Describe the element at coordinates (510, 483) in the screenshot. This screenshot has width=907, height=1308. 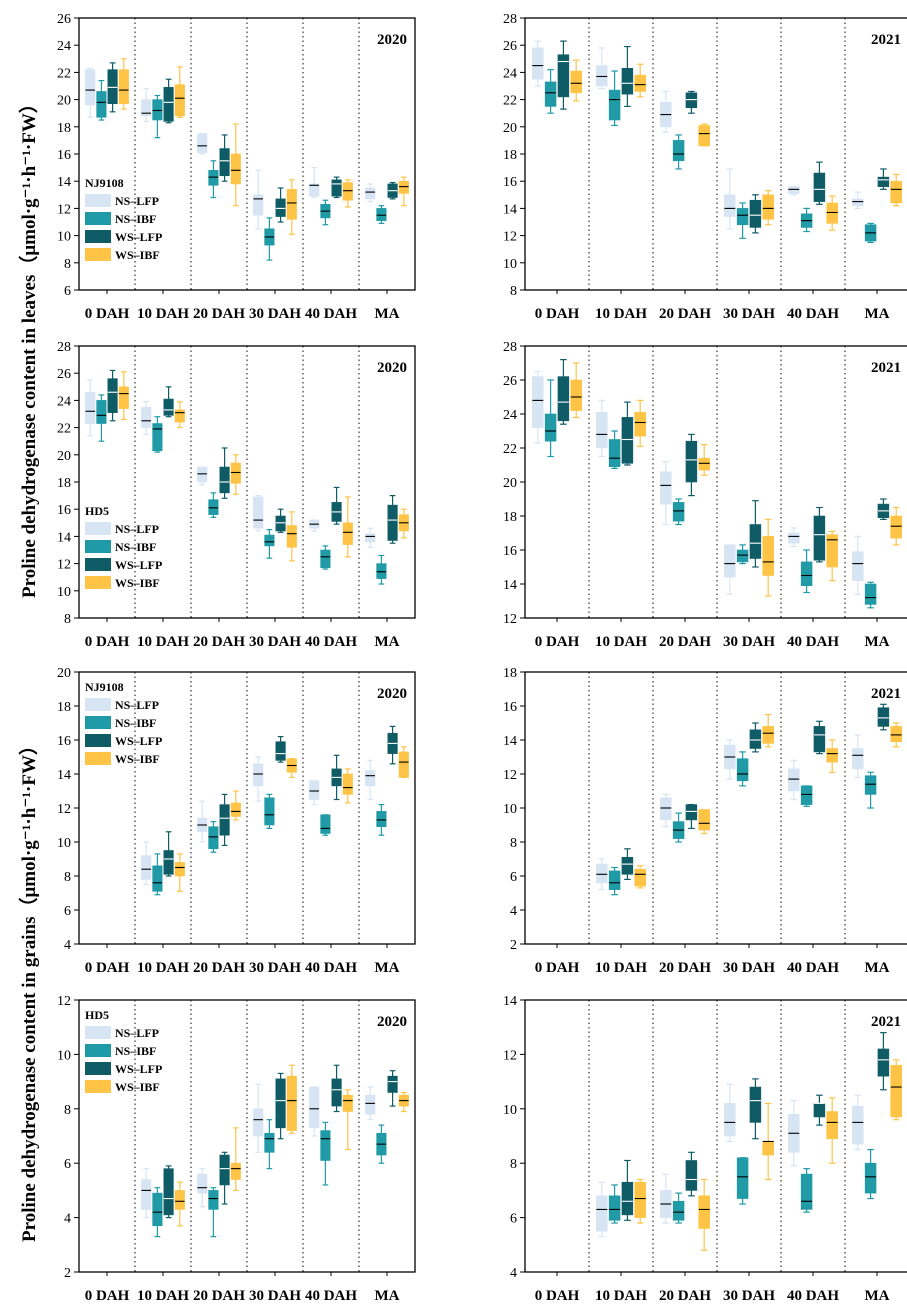
I see `y-tick-label: 20` at that location.